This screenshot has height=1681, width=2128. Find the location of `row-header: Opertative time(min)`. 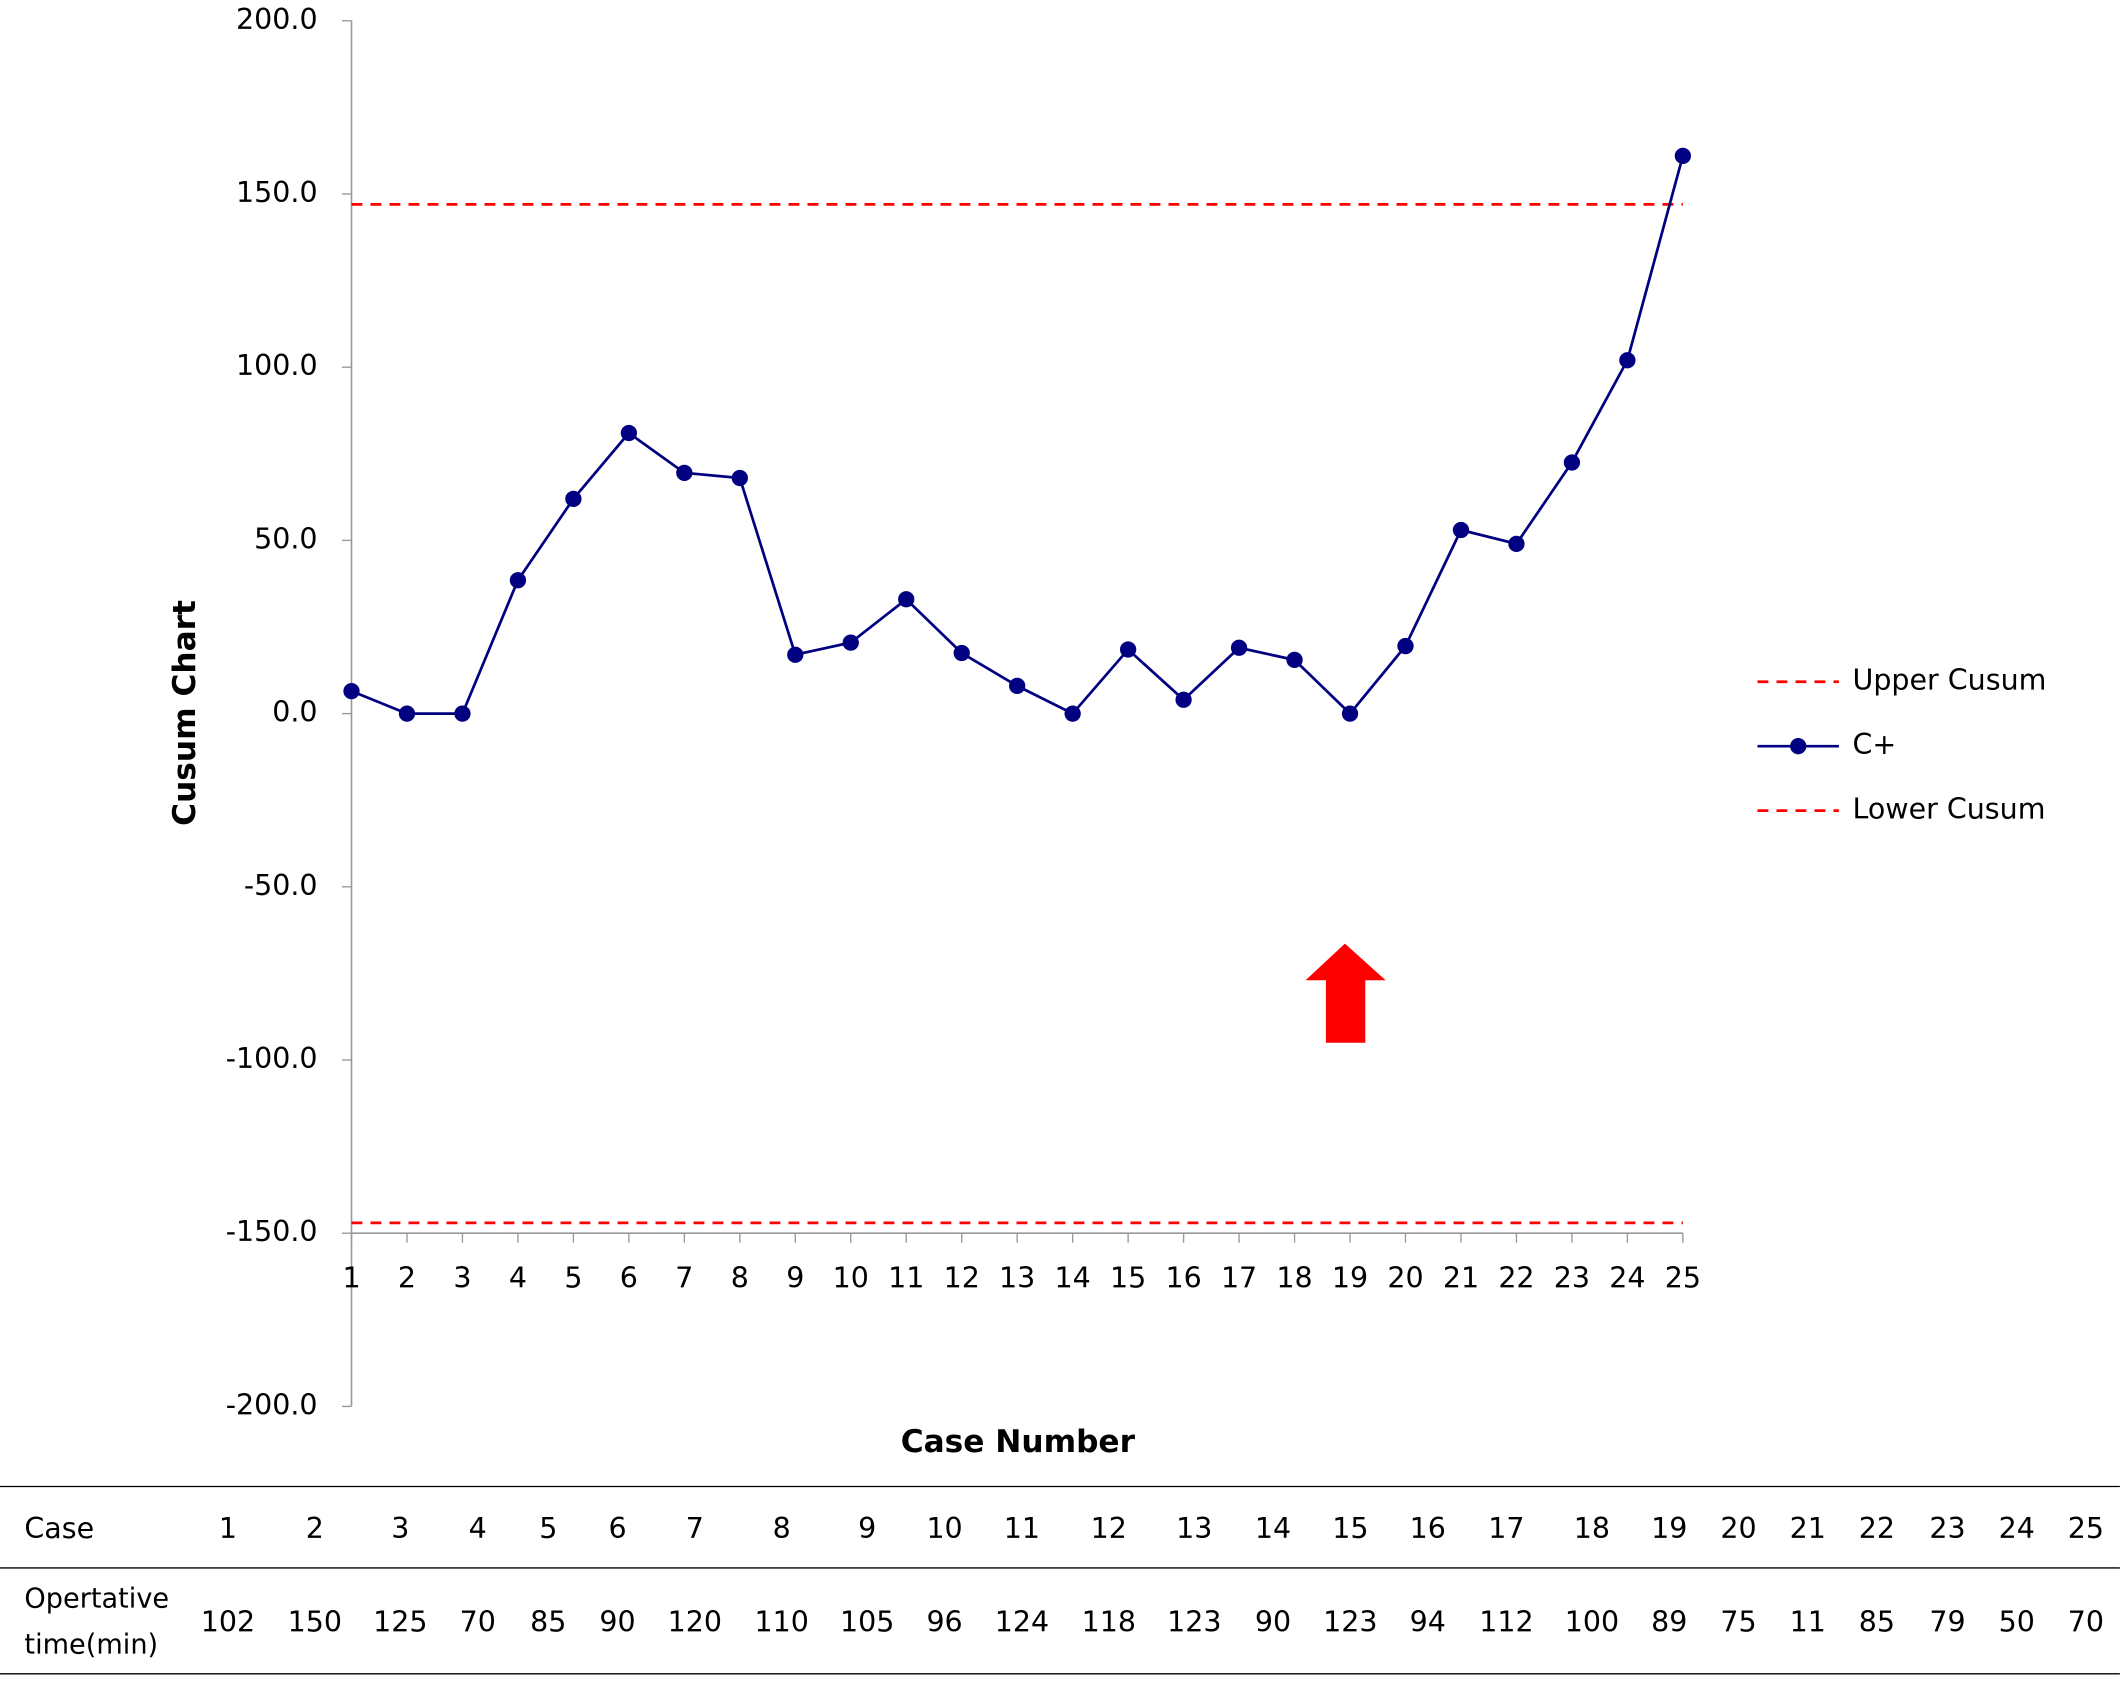

row-header: Opertative time(min) is located at coordinates (97, 1621).